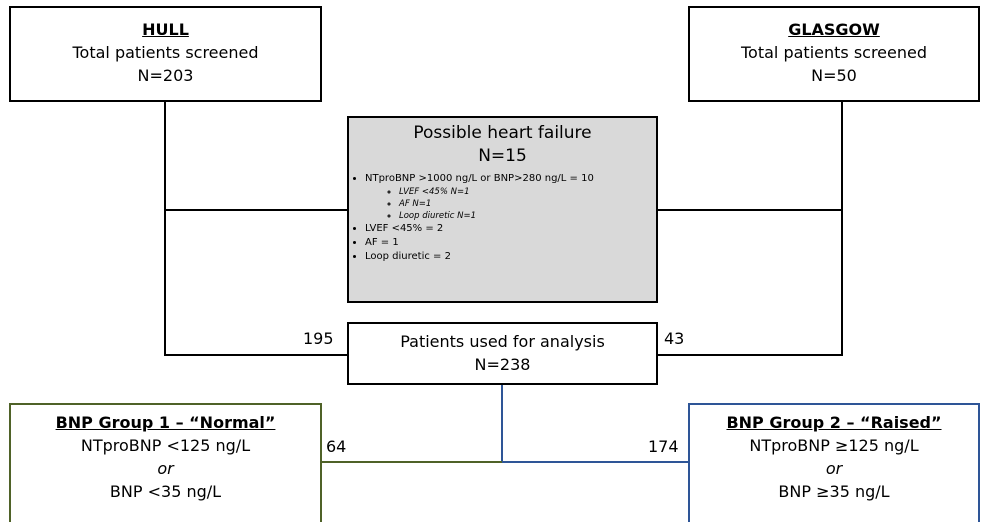 This screenshot has height=522, width=986. I want to click on box-count: N=50, so click(834, 75).